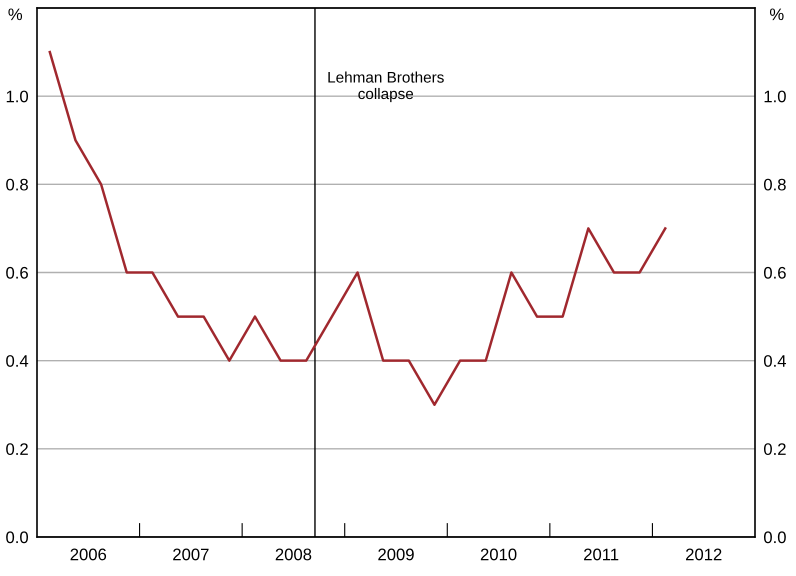  I want to click on y2-tick-label: 0.2, so click(775, 449).